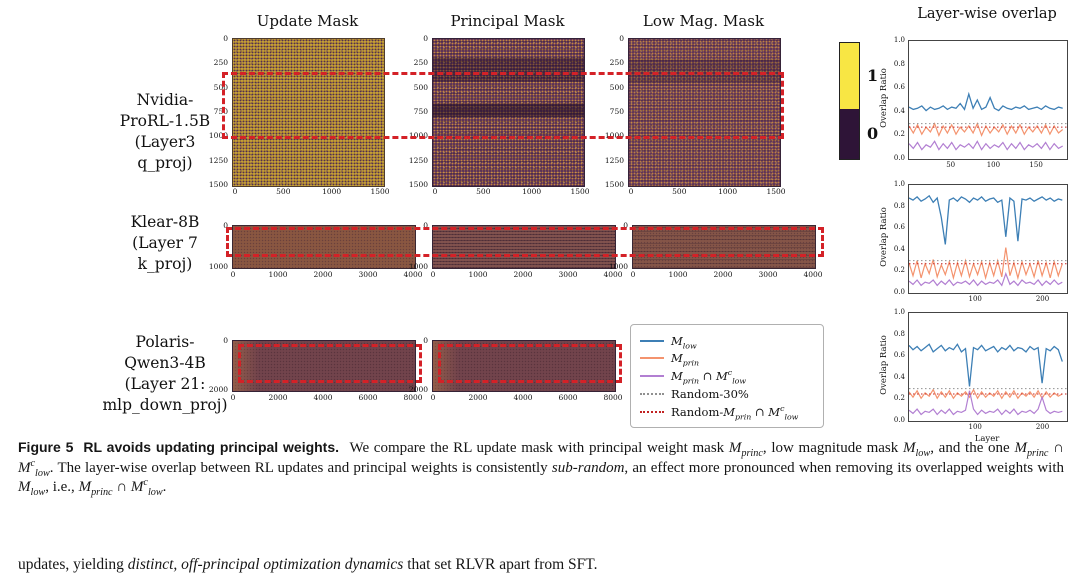 The image size is (1080, 586). I want to click on heatmap-xticks-row2-col3: 0 1000 2000 3000 4000, so click(723, 275).